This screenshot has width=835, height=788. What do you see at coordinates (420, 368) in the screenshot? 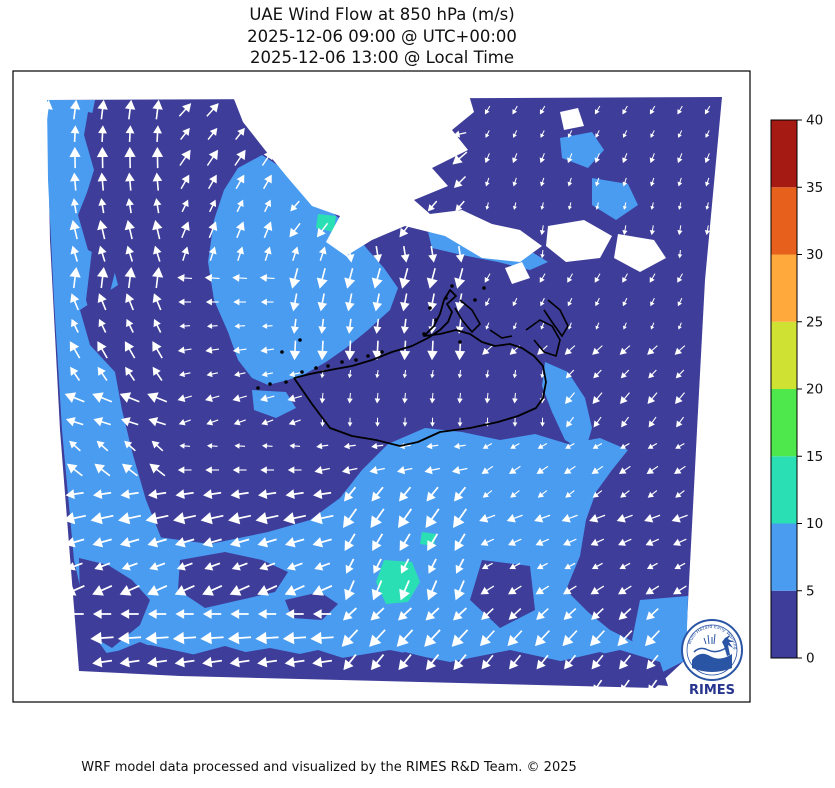
I see `uae-outline` at bounding box center [420, 368].